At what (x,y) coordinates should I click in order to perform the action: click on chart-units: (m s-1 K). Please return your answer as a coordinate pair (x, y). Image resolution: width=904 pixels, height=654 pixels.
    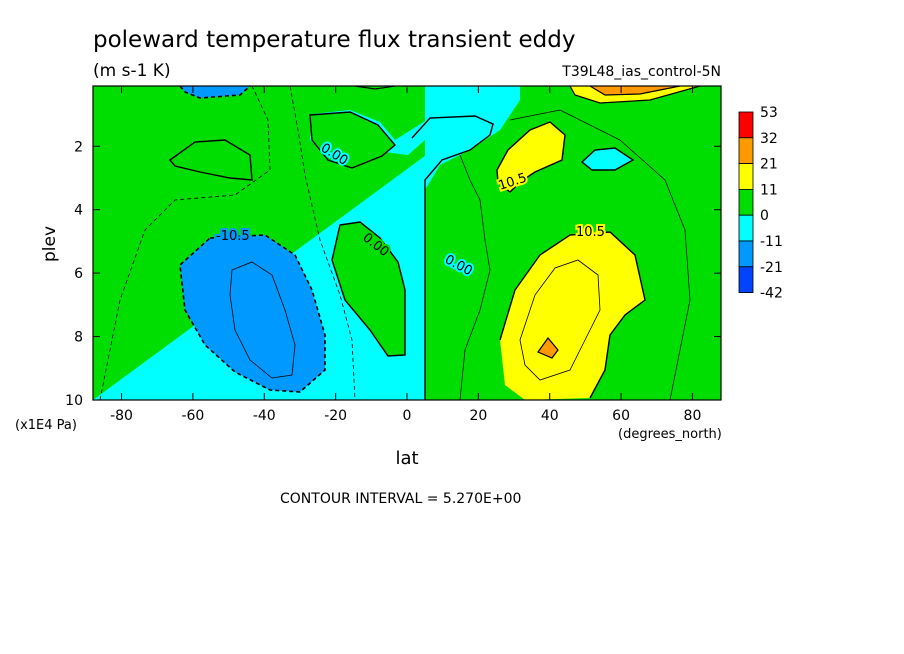
    Looking at the image, I should click on (132, 71).